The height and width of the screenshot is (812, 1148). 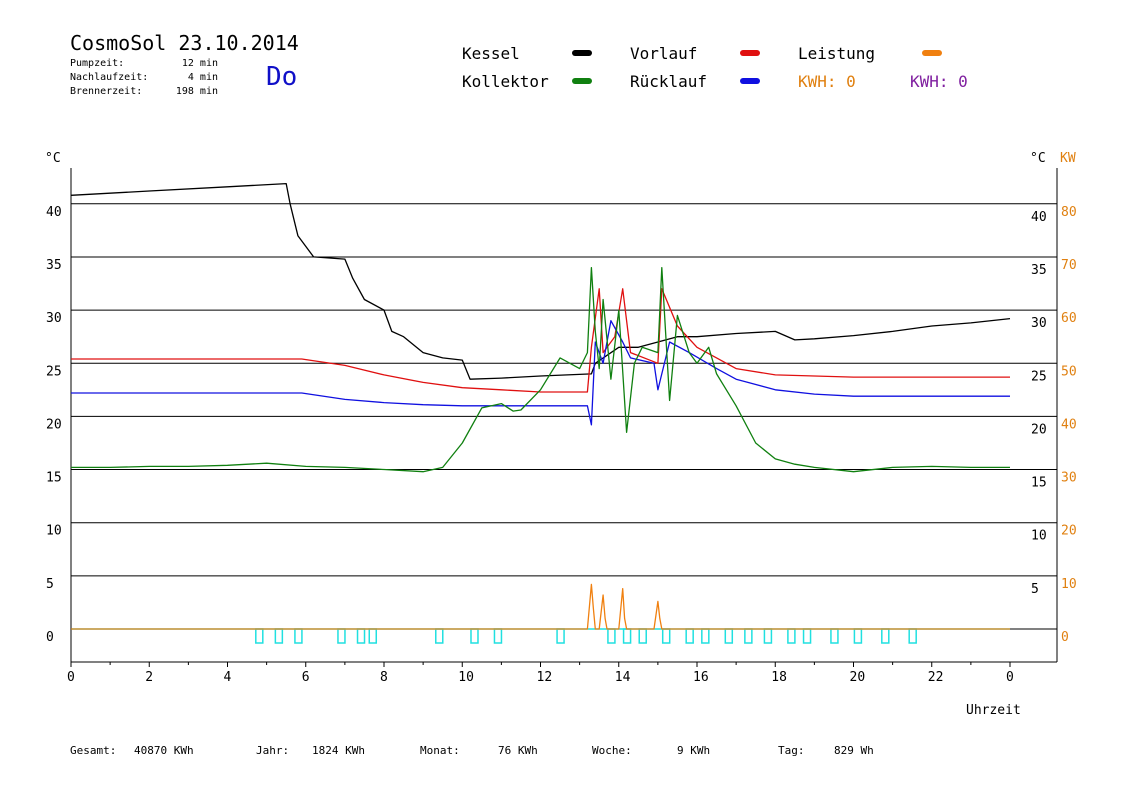 I want to click on footer-jahr-label: Jahr:, so click(x=273, y=750).